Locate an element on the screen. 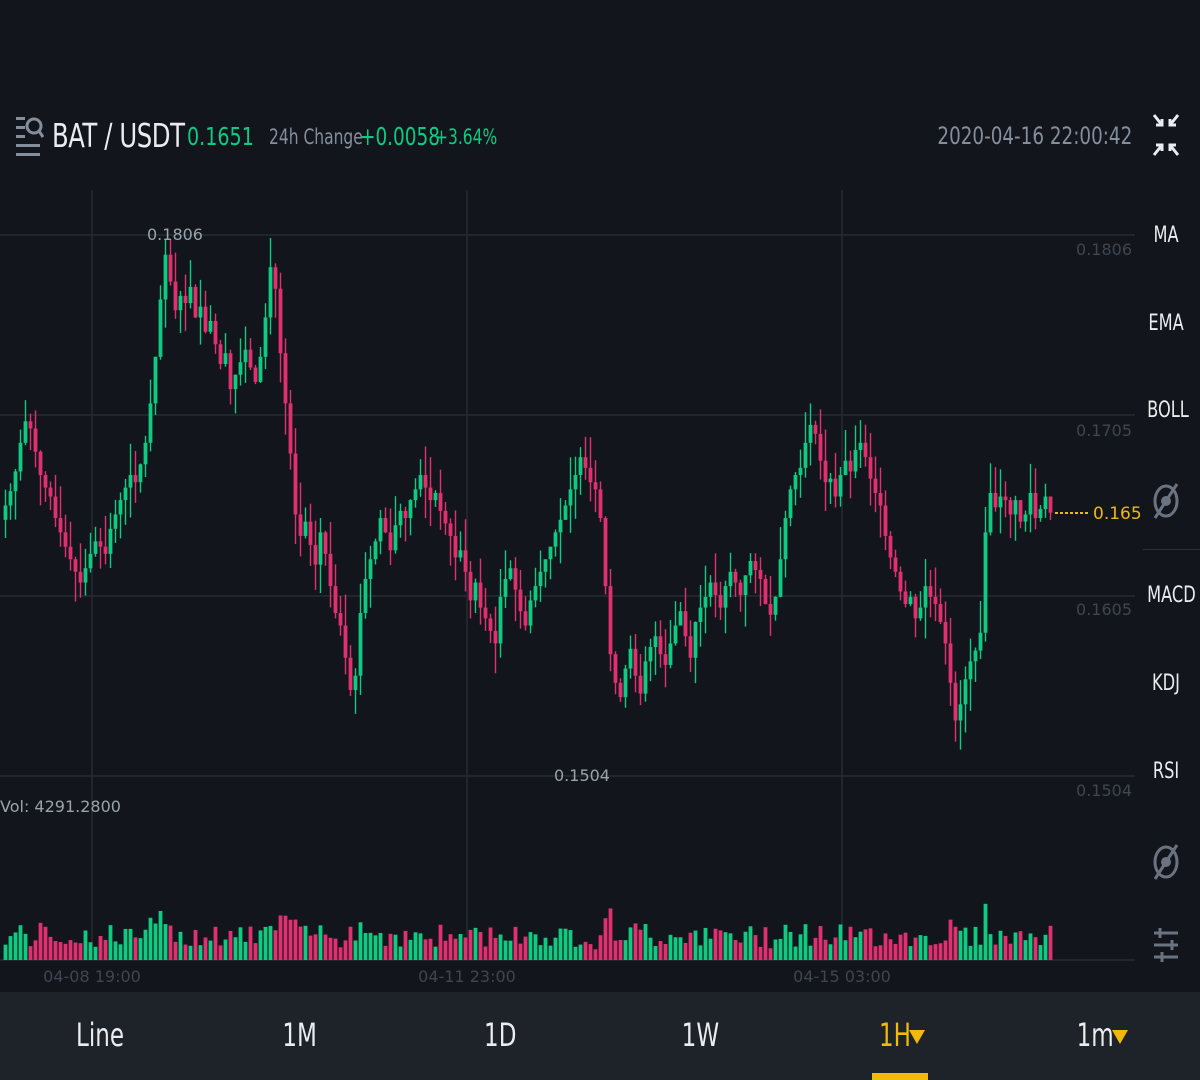 This screenshot has height=1080, width=1200. indicator-rsi: RSI is located at coordinates (1166, 771).